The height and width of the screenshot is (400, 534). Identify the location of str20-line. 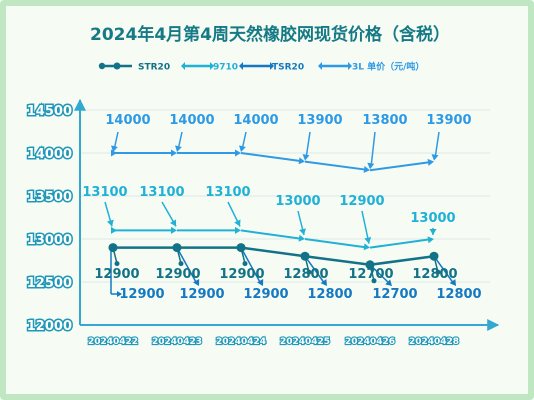
(274, 256).